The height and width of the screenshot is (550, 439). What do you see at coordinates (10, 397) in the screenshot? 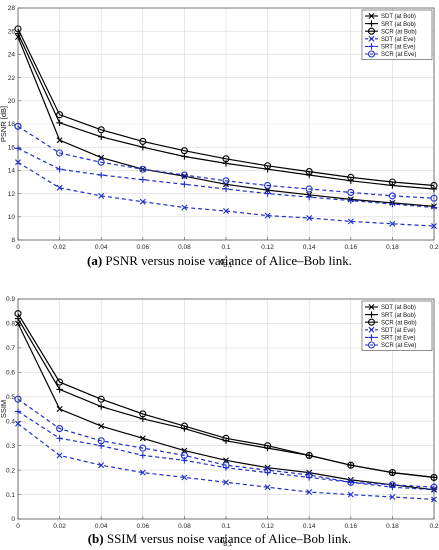
I see `y-tick-label: 0.5` at bounding box center [10, 397].